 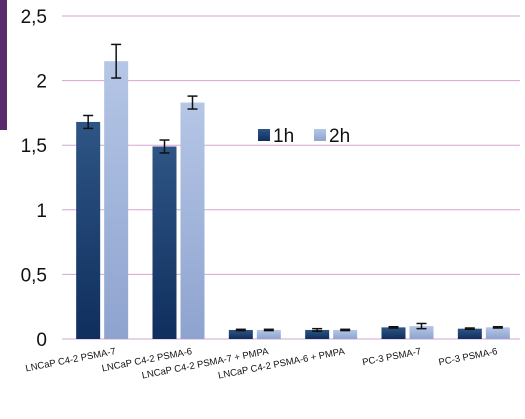 What do you see at coordinates (3, 65) in the screenshot?
I see `slide-accent-bar` at bounding box center [3, 65].